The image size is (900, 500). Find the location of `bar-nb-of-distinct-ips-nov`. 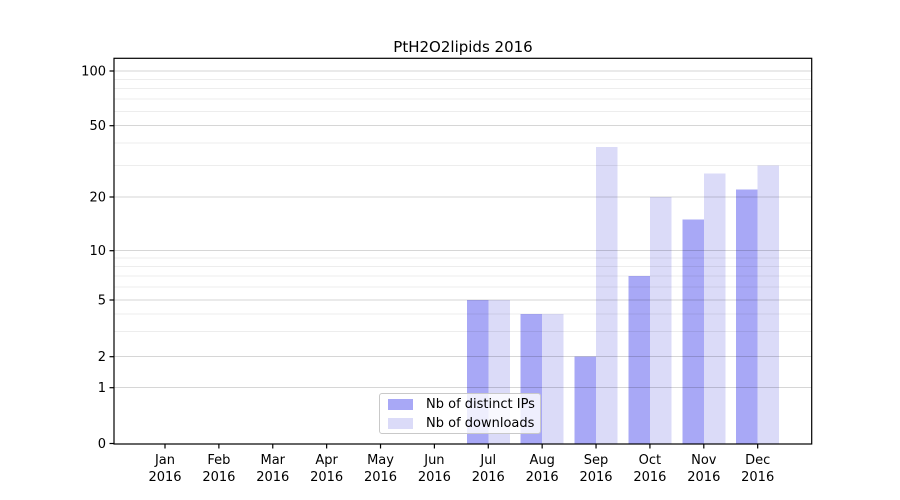

bar-nb-of-distinct-ips-nov is located at coordinates (693, 331).